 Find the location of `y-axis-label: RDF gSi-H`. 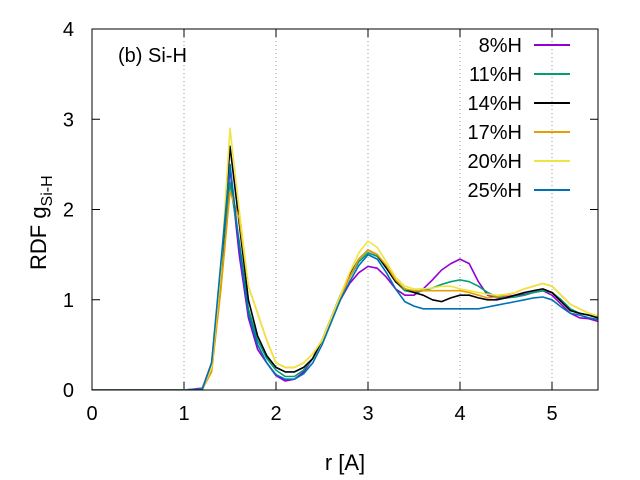

y-axis-label: RDF gSi-H is located at coordinates (41, 222).